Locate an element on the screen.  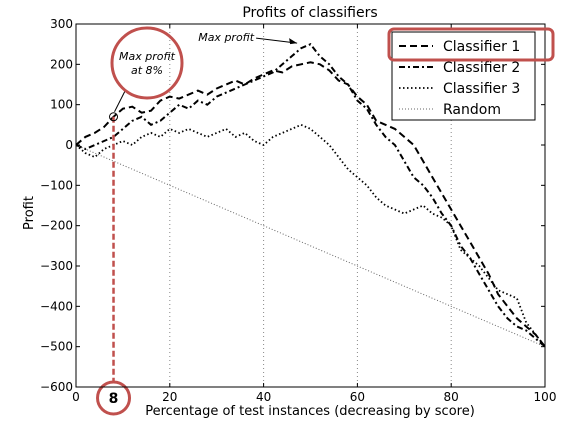
x-marker-value: 8 is located at coordinates (114, 399).